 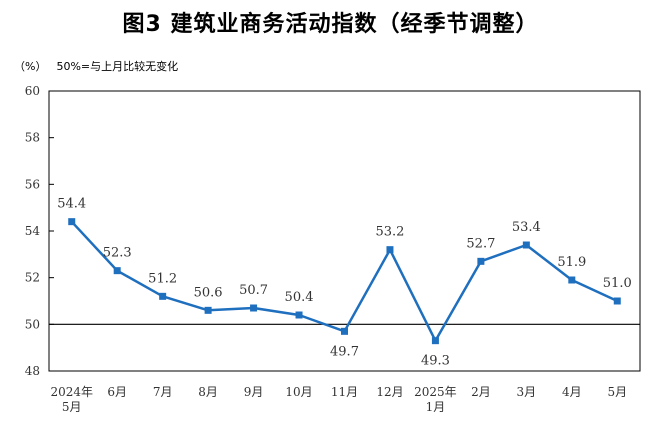 I want to click on data-label: 50.4, so click(x=299, y=297).